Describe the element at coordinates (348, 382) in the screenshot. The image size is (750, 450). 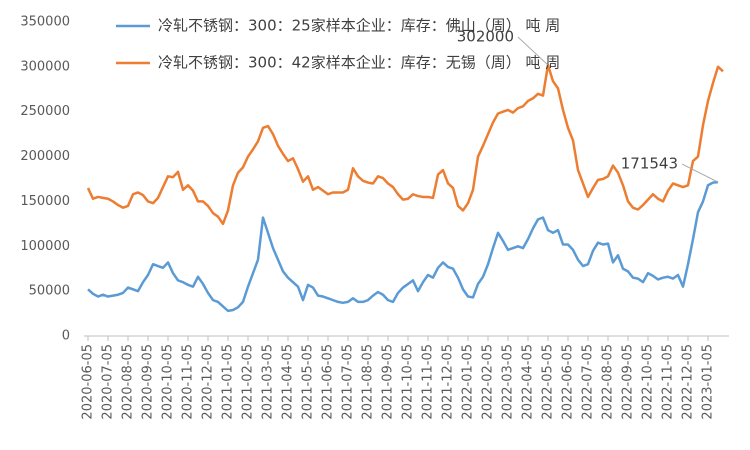
I see `x-tick-label: 2021-07-05` at that location.